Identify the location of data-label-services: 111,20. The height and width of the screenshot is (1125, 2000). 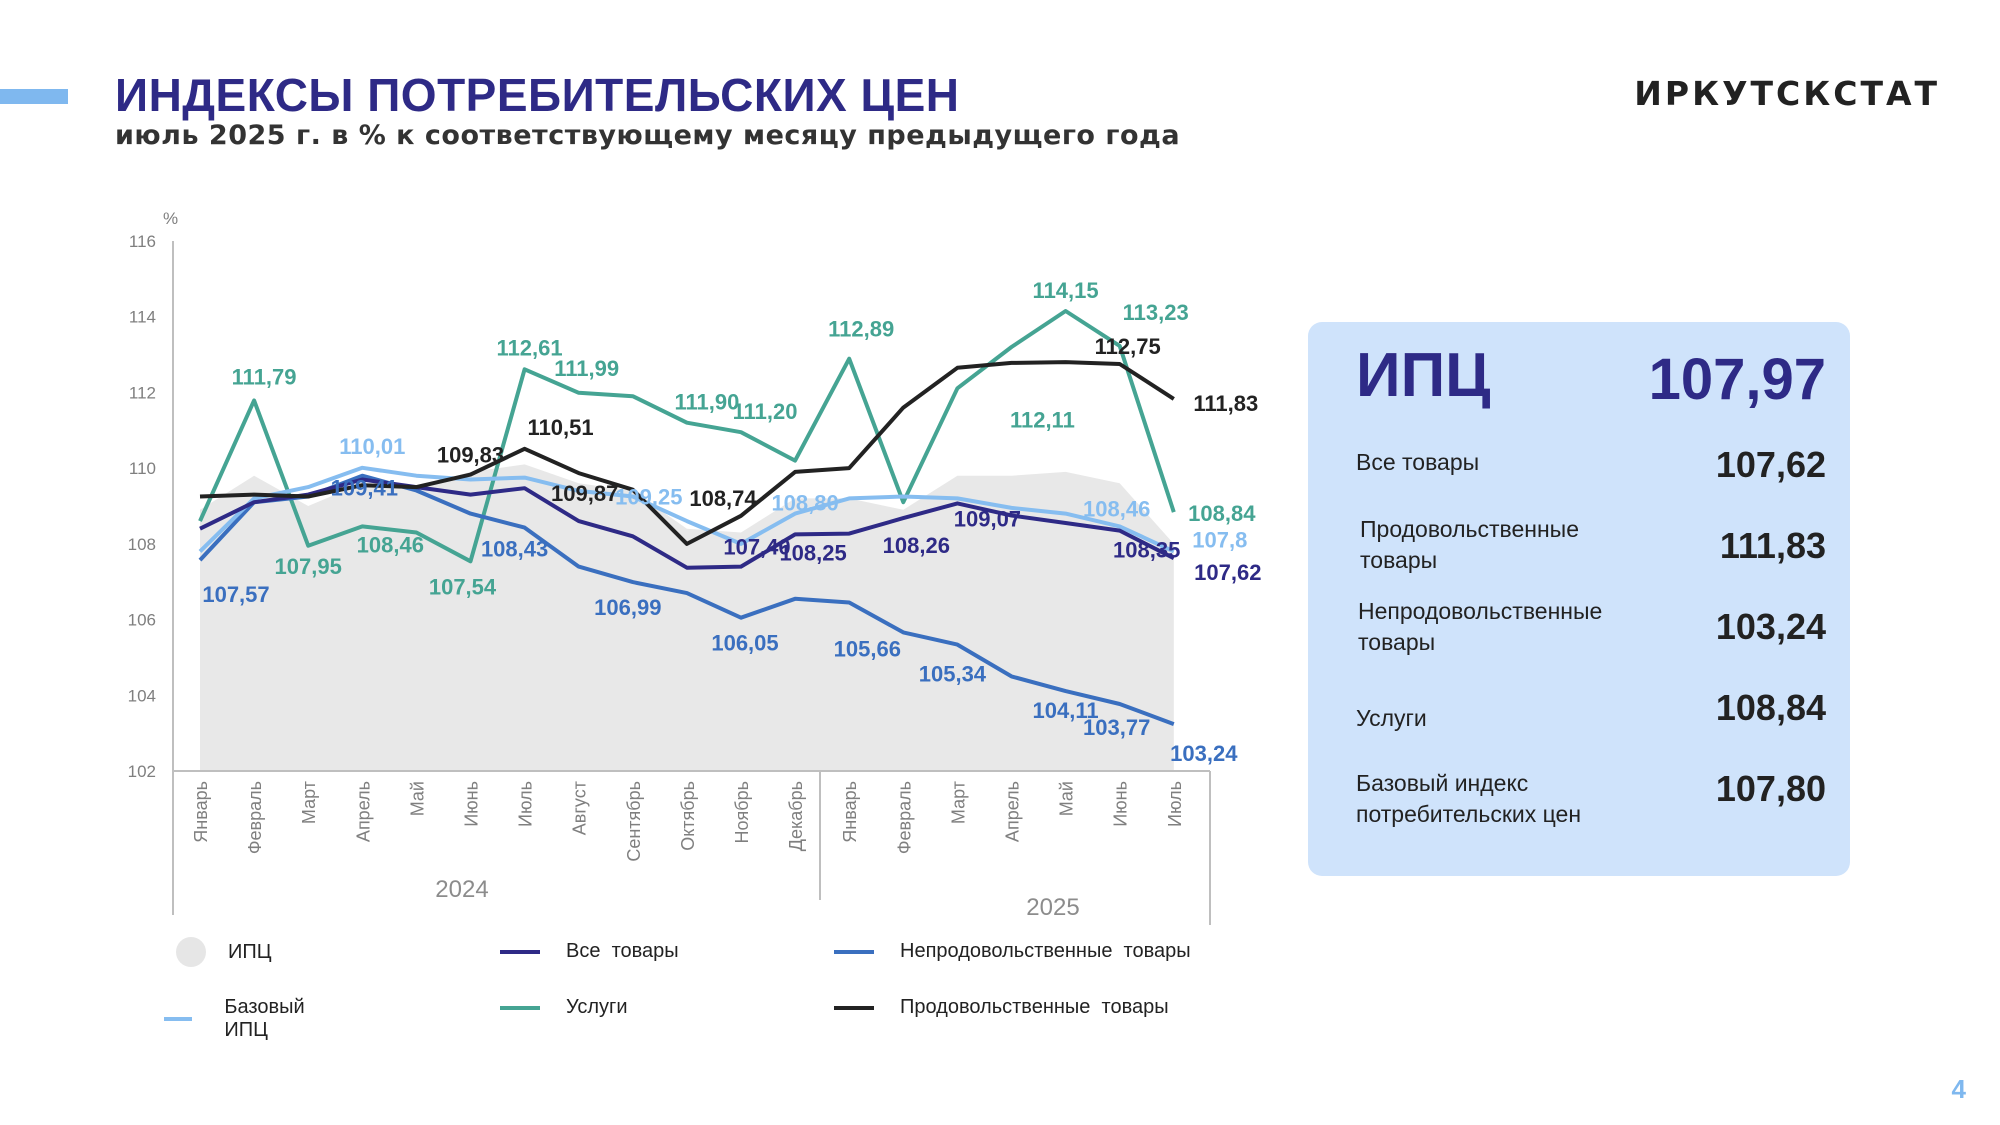
(765, 411).